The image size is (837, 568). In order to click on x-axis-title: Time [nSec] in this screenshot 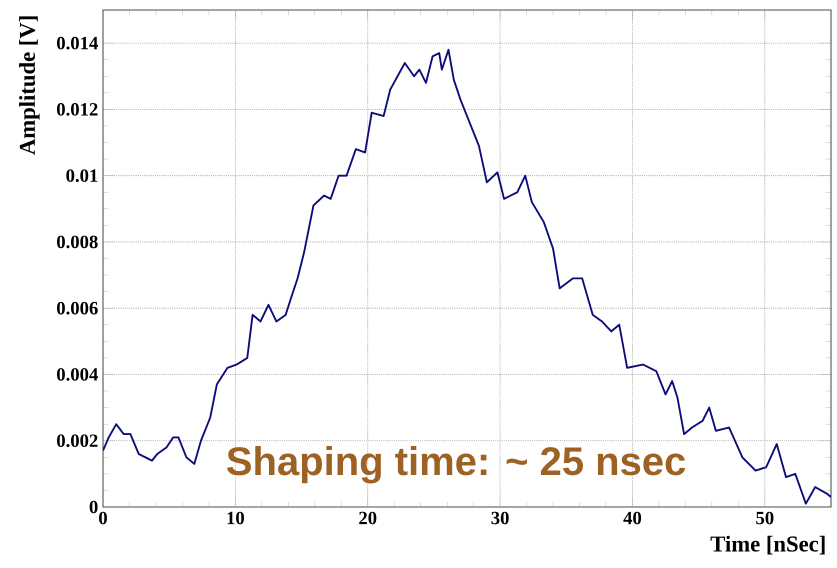, I will do `click(767, 545)`.